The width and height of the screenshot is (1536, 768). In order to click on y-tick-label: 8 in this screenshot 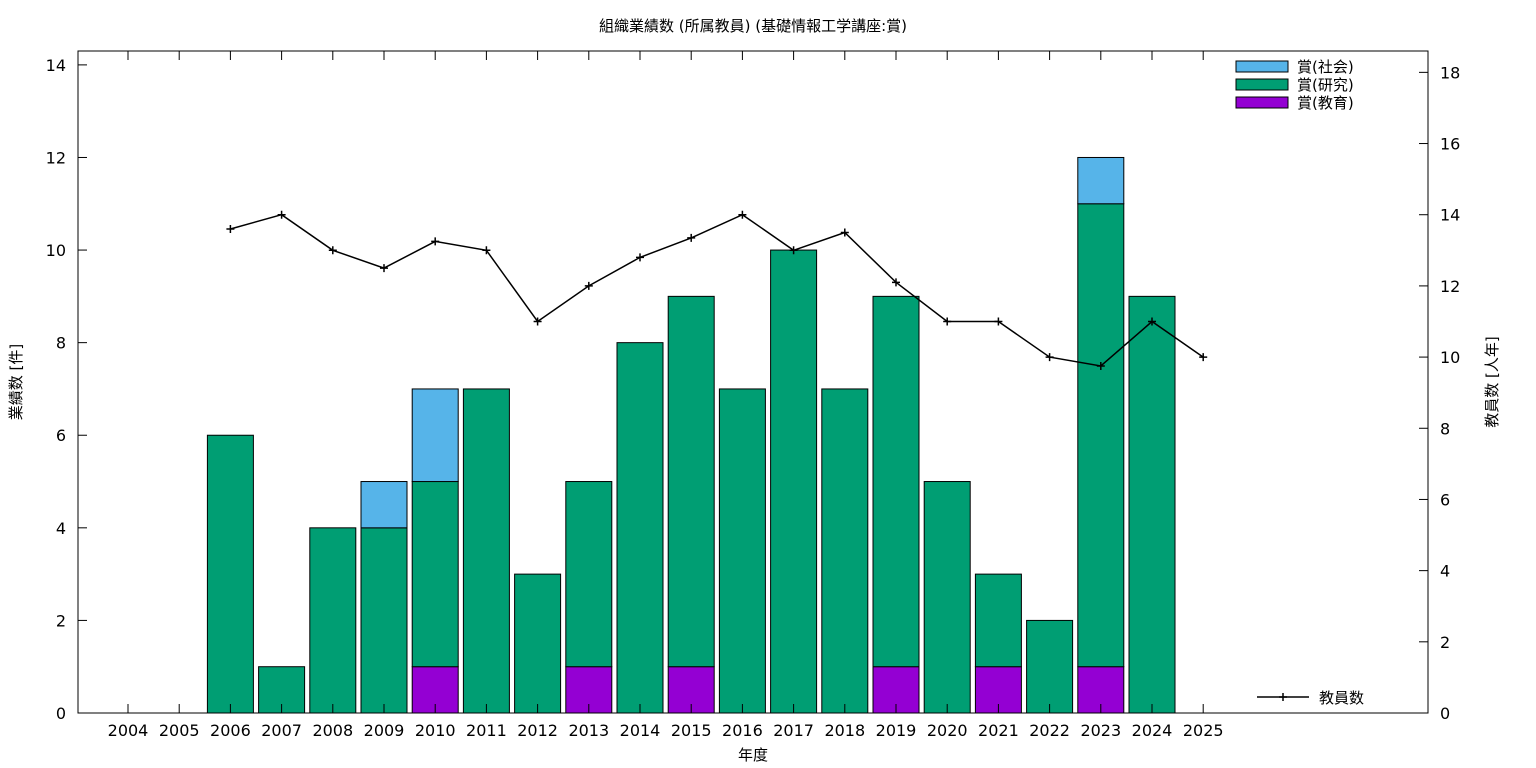, I will do `click(61, 343)`.